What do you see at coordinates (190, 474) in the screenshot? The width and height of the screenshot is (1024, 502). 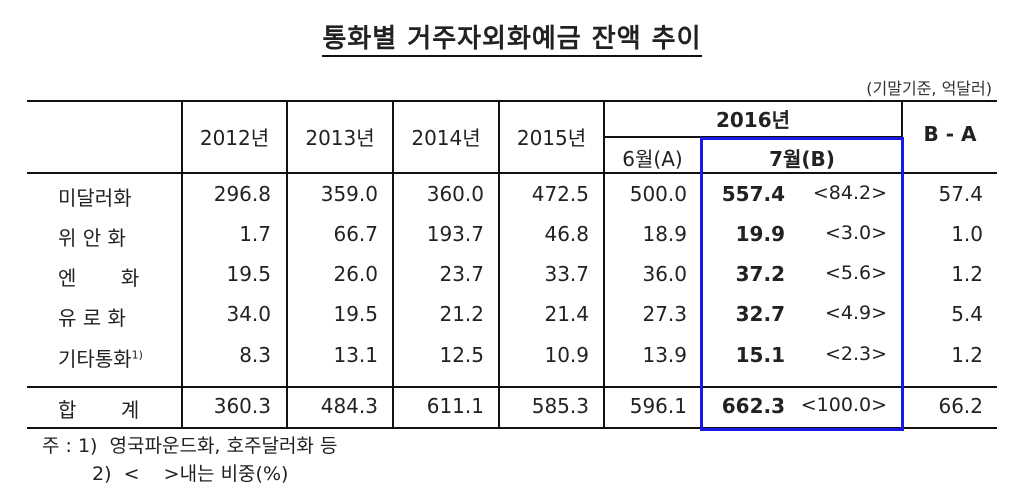 I see `footnote-2: 2) < >내는 비중(%)` at bounding box center [190, 474].